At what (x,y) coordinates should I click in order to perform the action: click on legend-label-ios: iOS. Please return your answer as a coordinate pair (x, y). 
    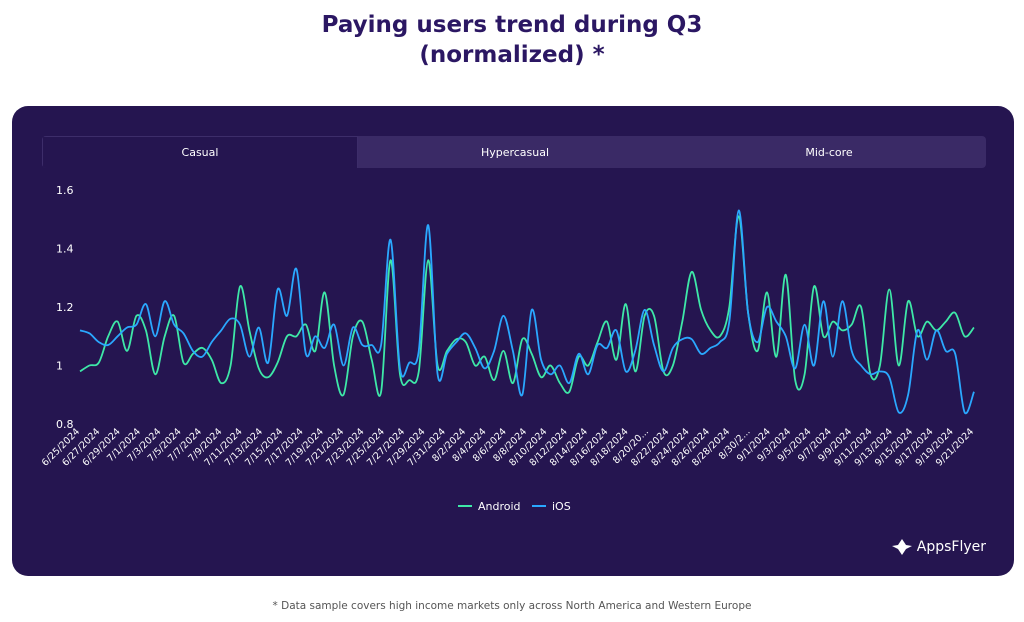
    Looking at the image, I should click on (561, 506).